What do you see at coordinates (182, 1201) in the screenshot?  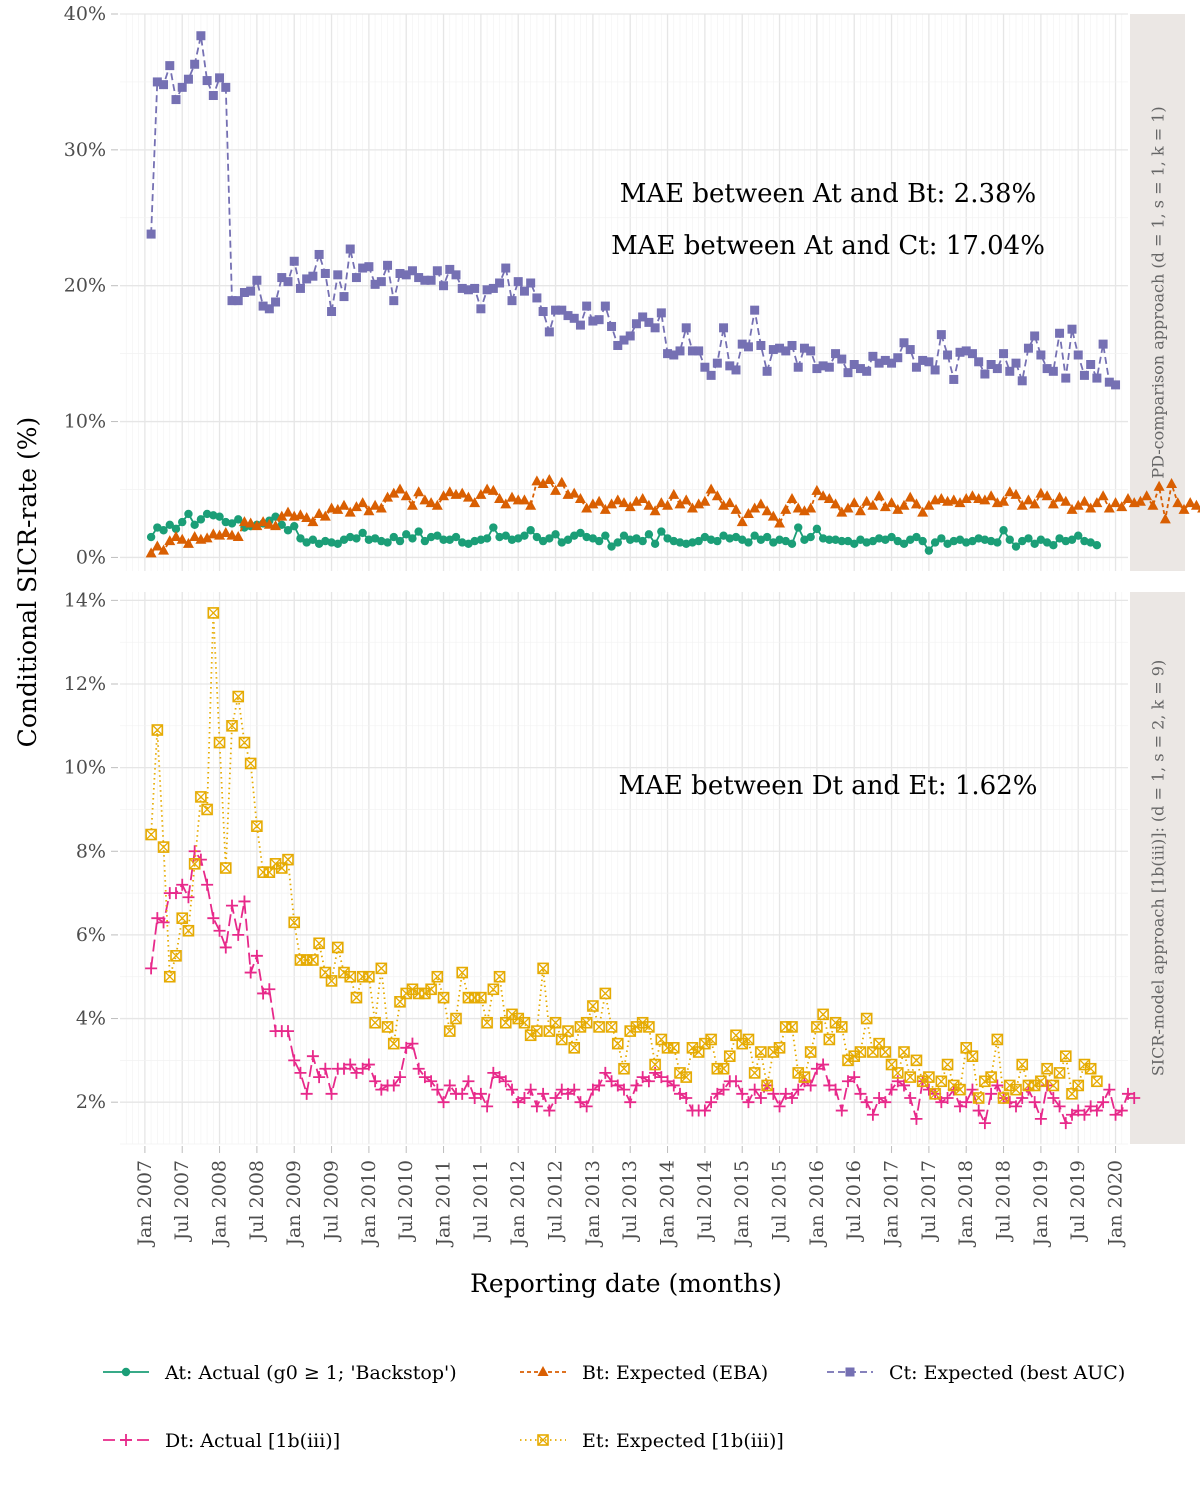 I see `x-tick-label: Jul 2007` at bounding box center [182, 1201].